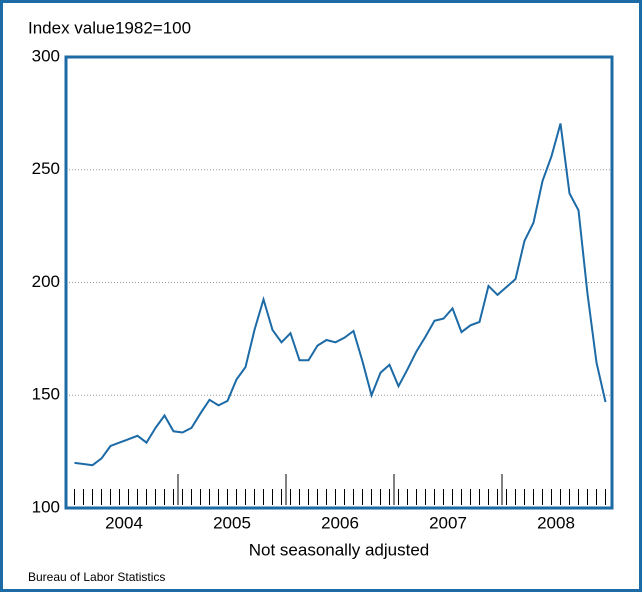  What do you see at coordinates (124, 522) in the screenshot?
I see `x-tick-label: 2004` at bounding box center [124, 522].